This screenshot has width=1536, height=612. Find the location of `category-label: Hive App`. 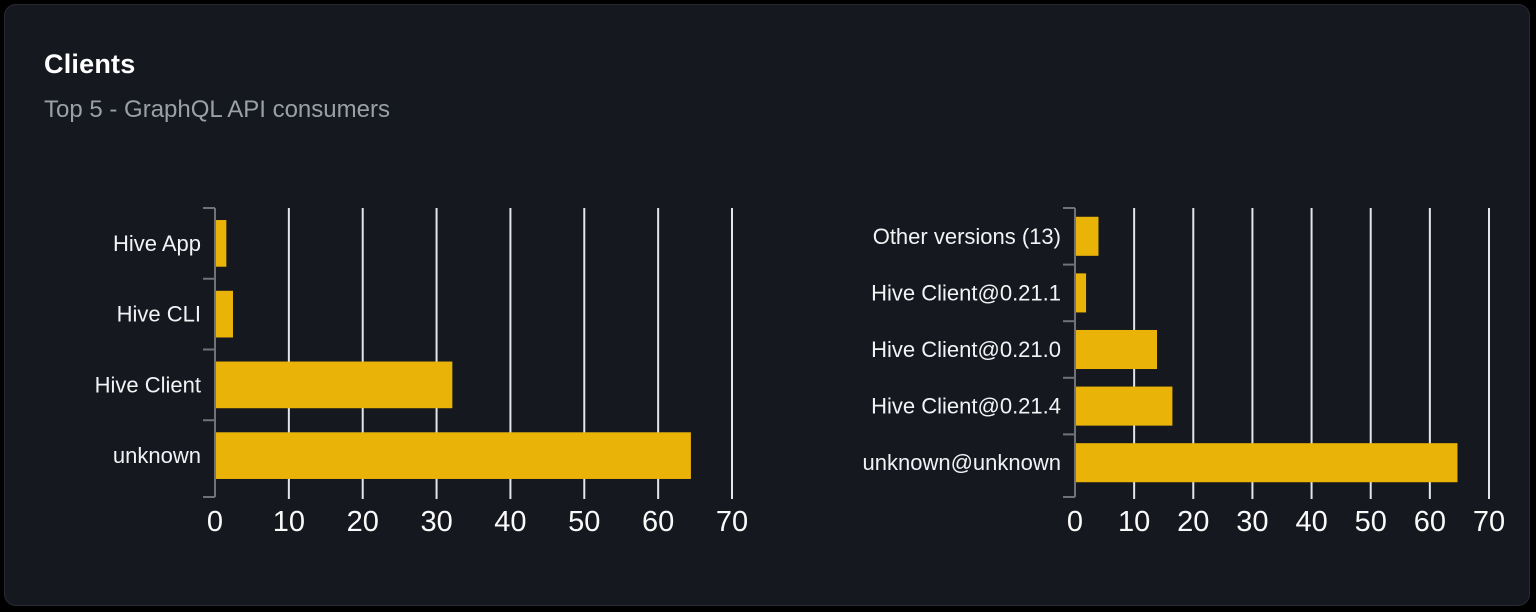

category-label: Hive App is located at coordinates (157, 243).